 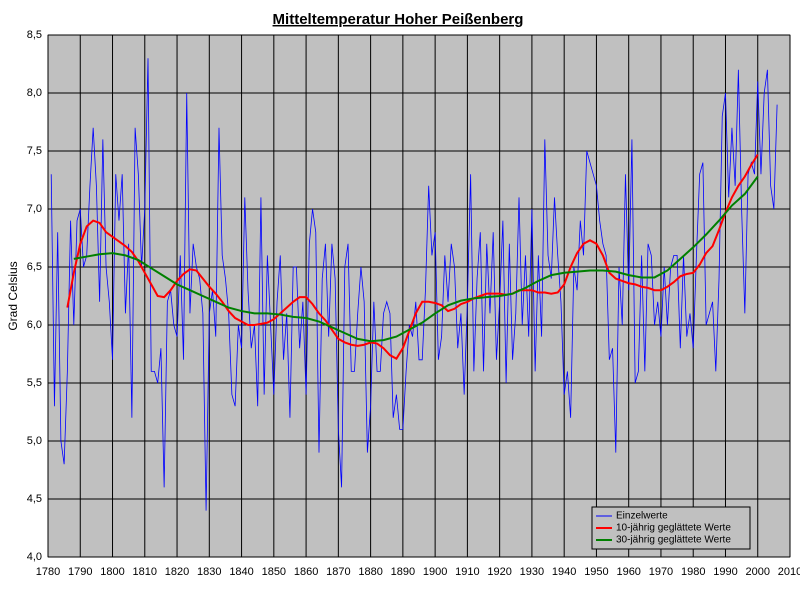 I want to click on x-tick-label: 1880, so click(x=370, y=572).